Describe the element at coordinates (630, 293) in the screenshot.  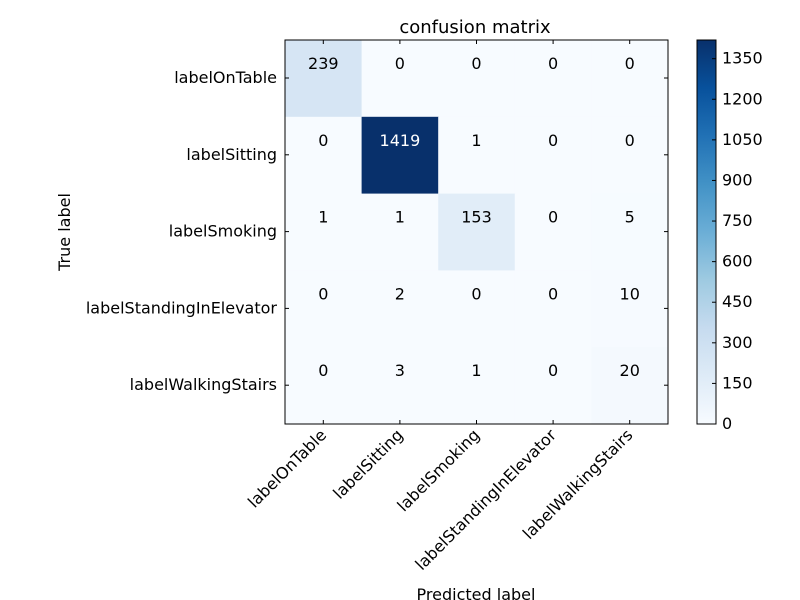
I see `cell-value-label: 10` at that location.